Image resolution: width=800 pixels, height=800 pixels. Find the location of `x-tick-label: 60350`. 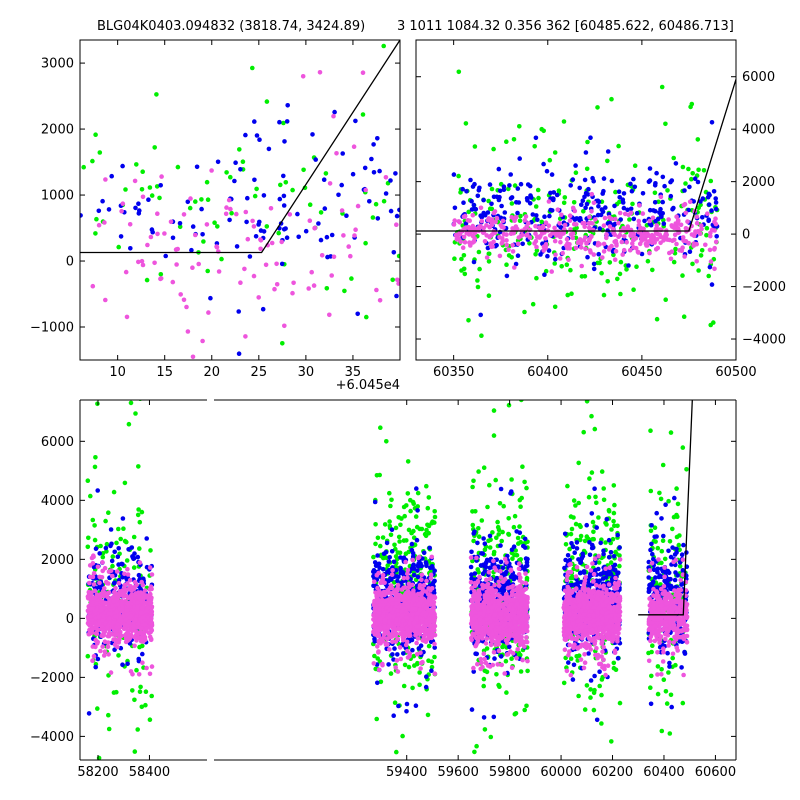

x-tick-label: 60350 is located at coordinates (453, 372).